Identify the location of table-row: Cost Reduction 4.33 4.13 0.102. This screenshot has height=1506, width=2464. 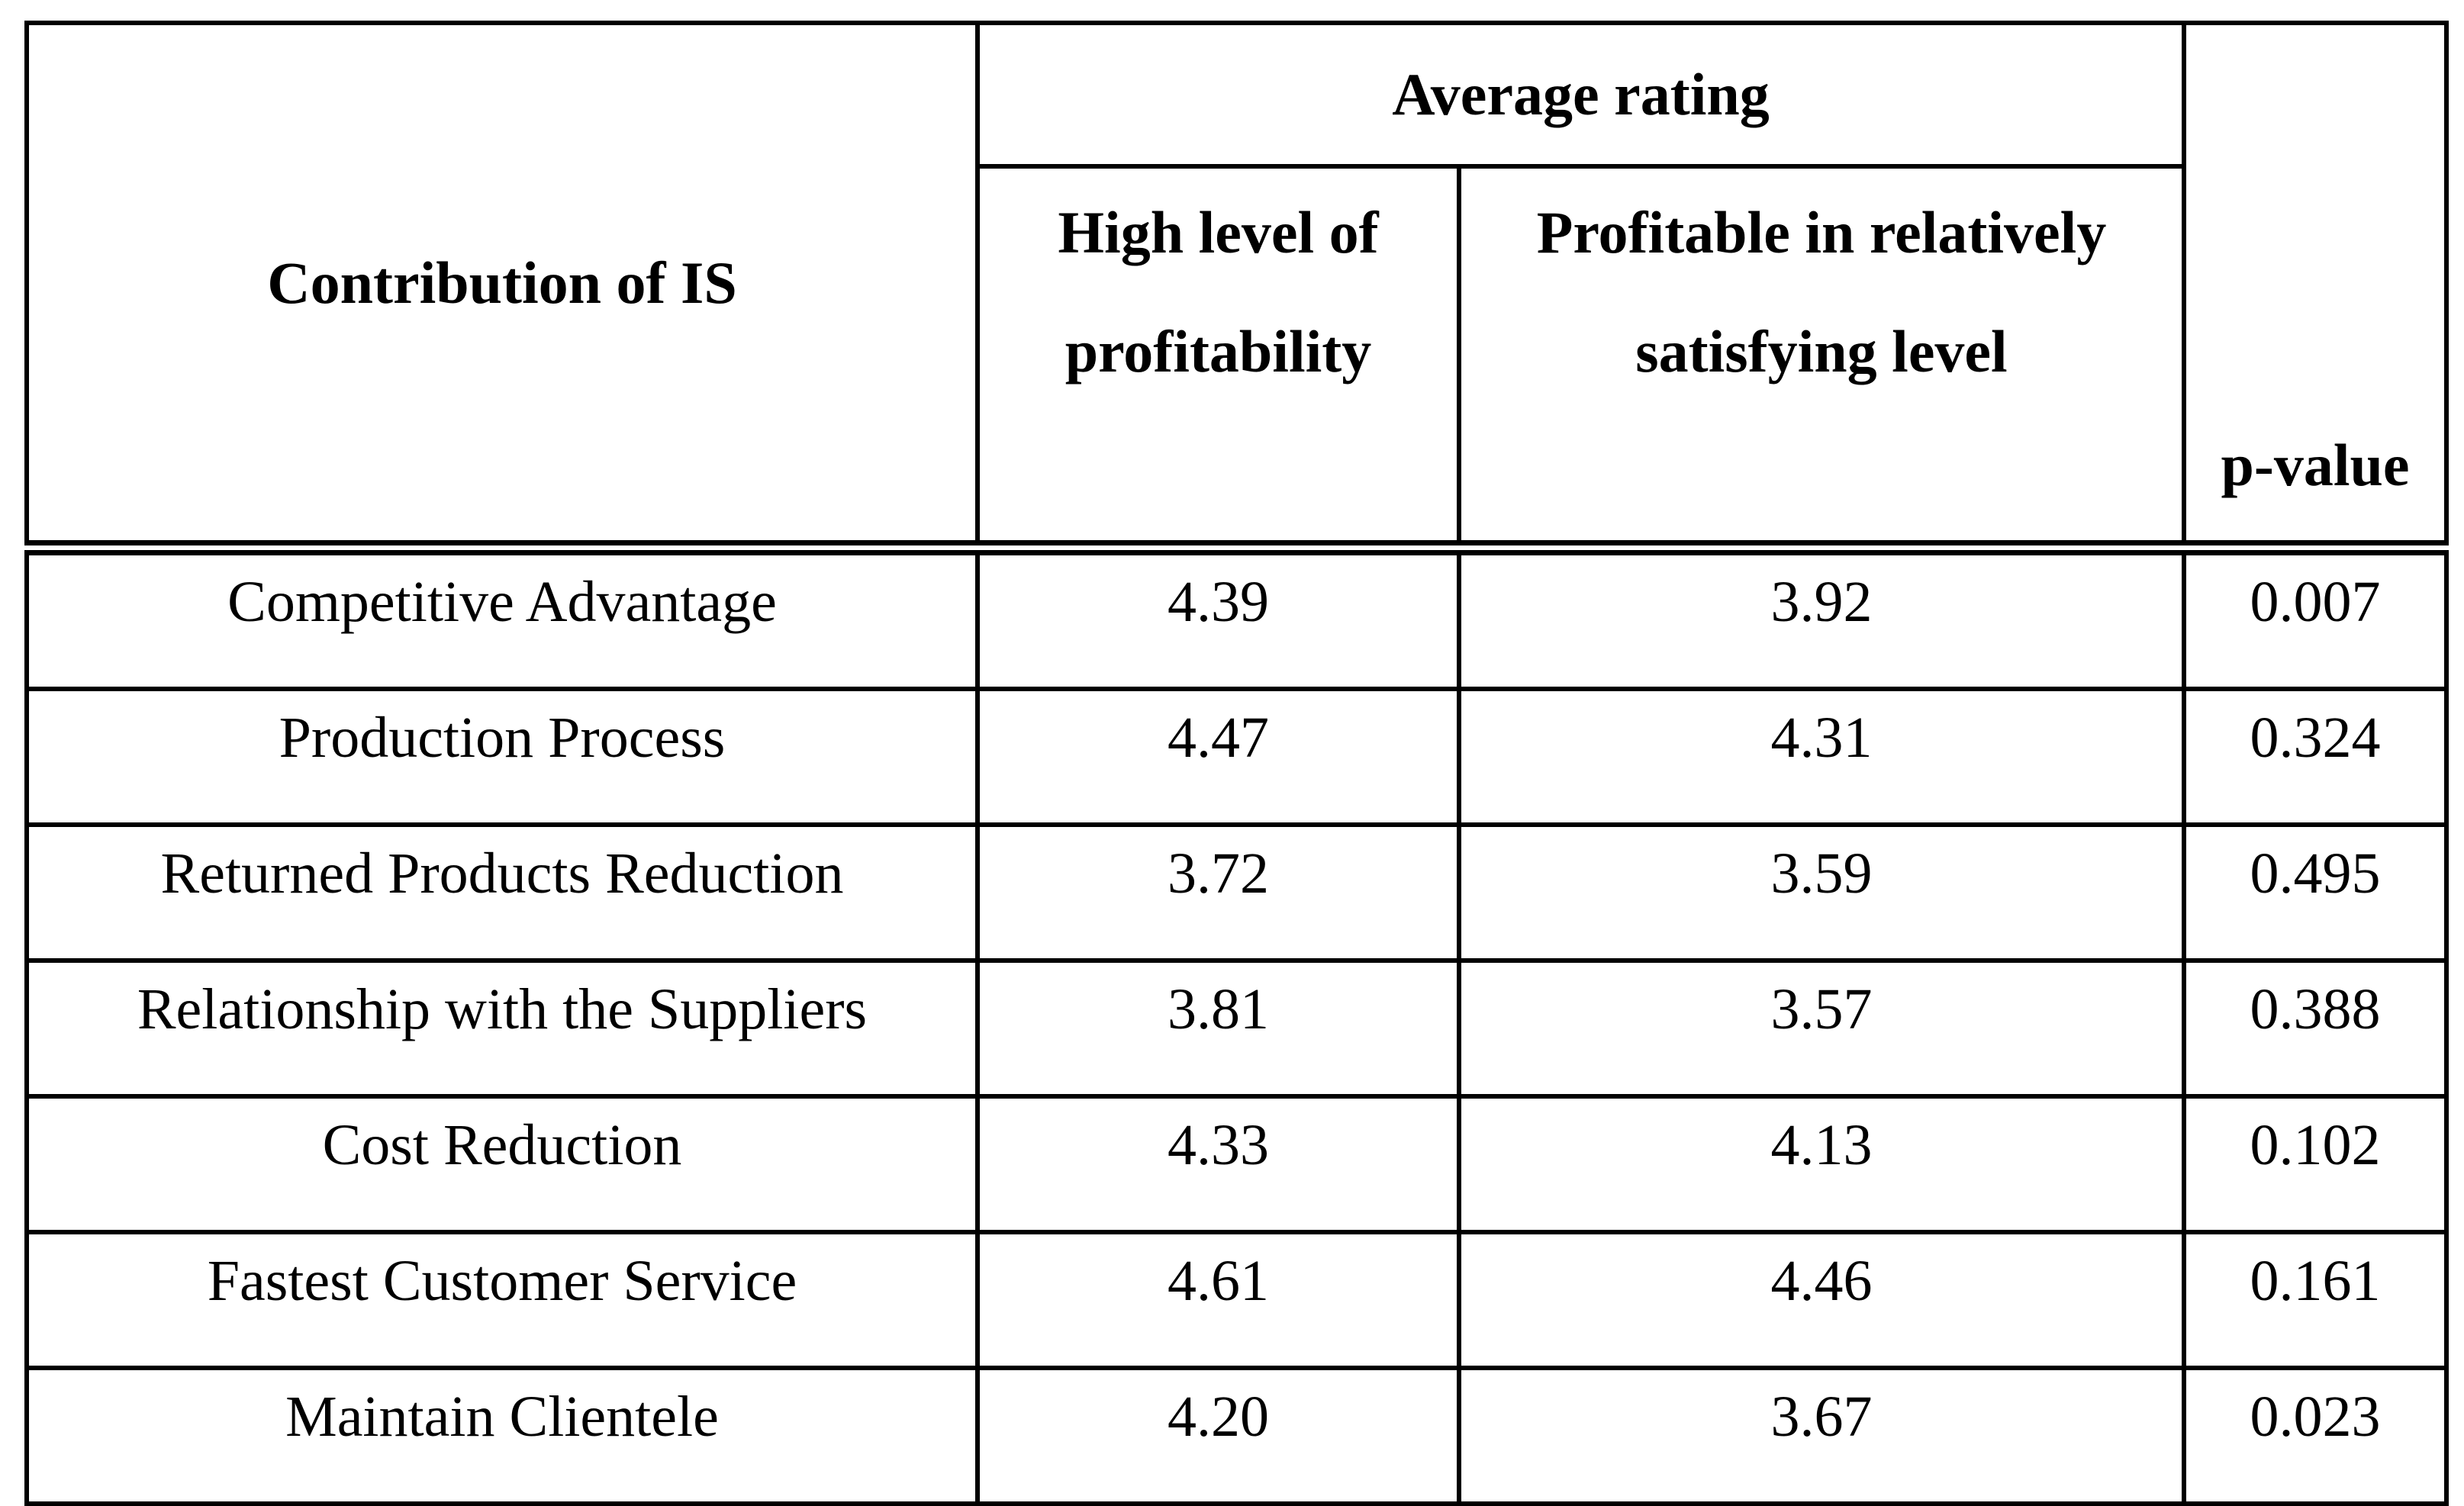
(1237, 1164).